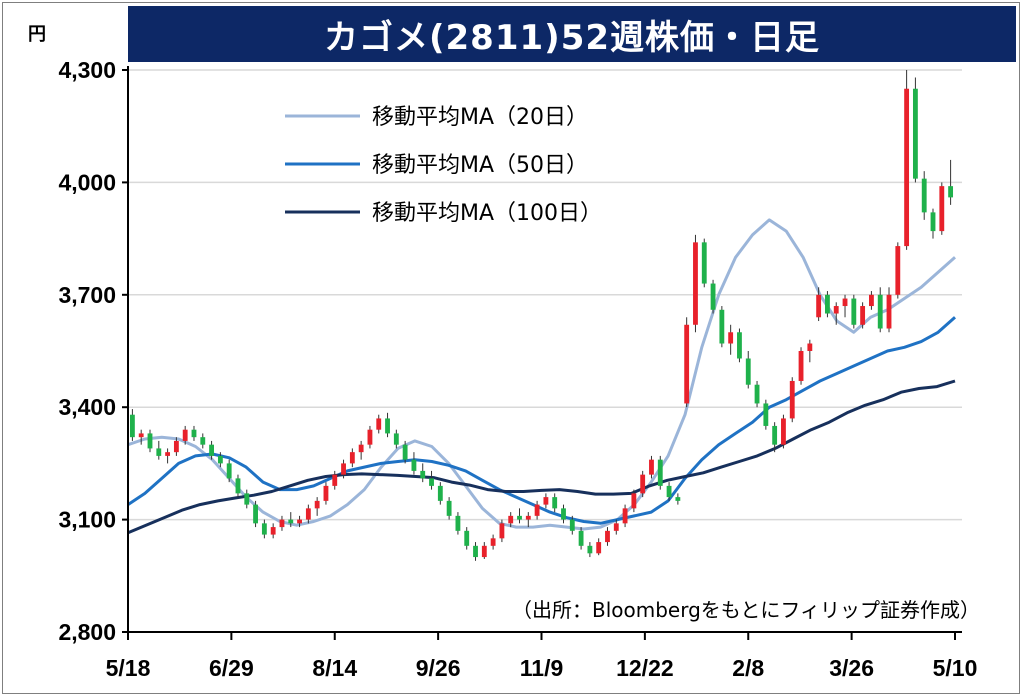 The height and width of the screenshot is (698, 1024). Describe the element at coordinates (87, 295) in the screenshot. I see `y-tick-label: 3,700` at that location.